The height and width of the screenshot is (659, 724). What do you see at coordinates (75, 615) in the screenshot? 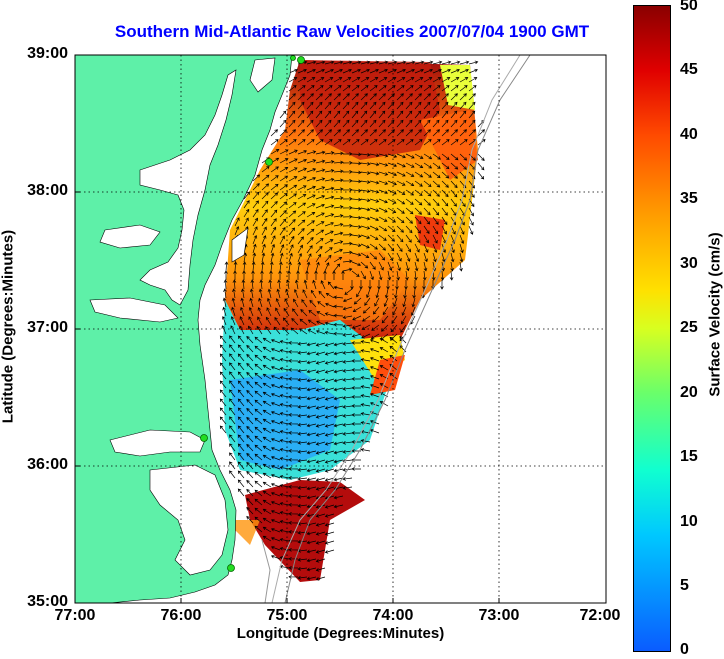
I see `x-tick-label: 77:00` at bounding box center [75, 615].